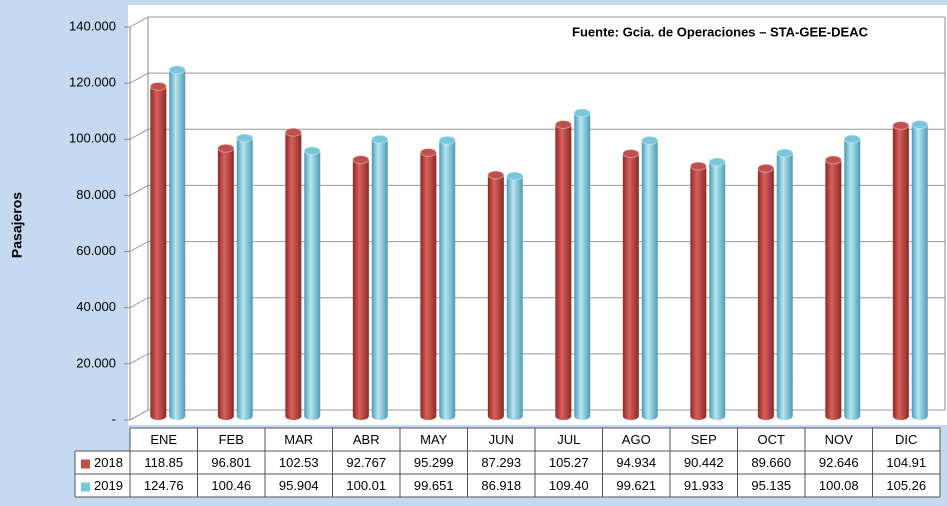  I want to click on x-tick-label: MAY, so click(434, 439).